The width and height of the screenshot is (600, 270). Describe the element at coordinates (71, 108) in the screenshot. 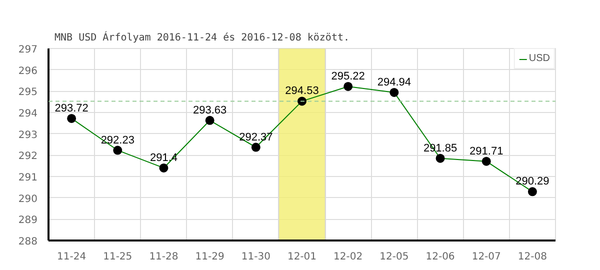

I see `data-label: 293.72` at that location.